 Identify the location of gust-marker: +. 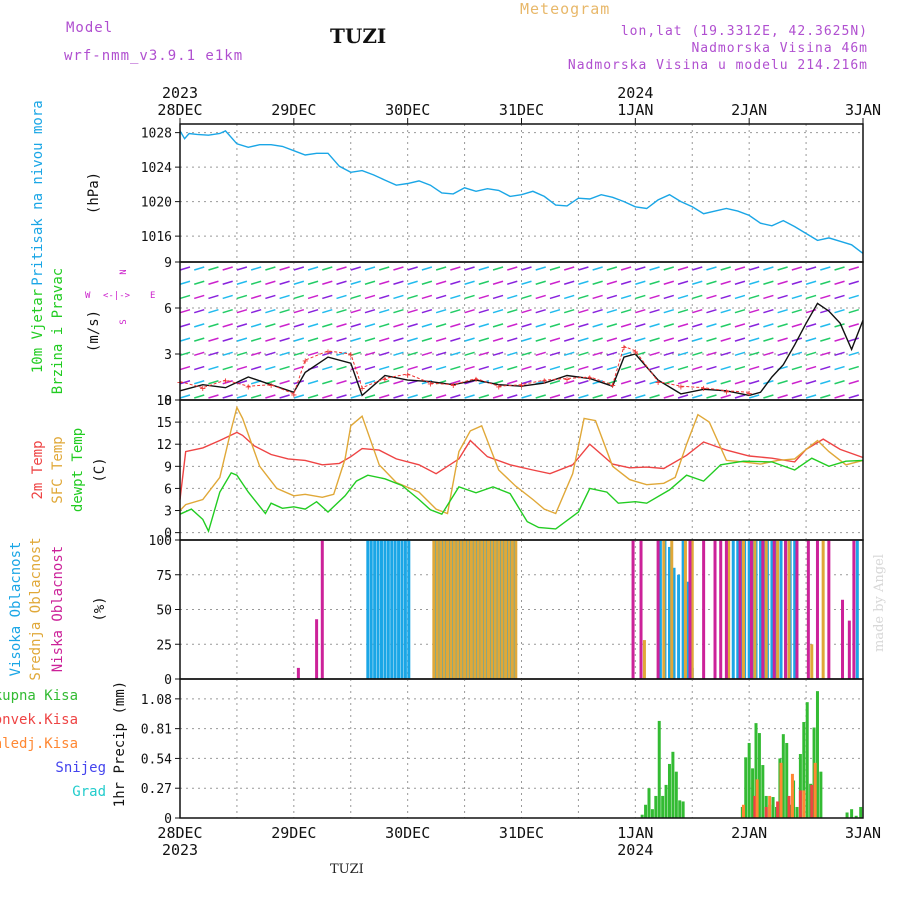
(271, 386).